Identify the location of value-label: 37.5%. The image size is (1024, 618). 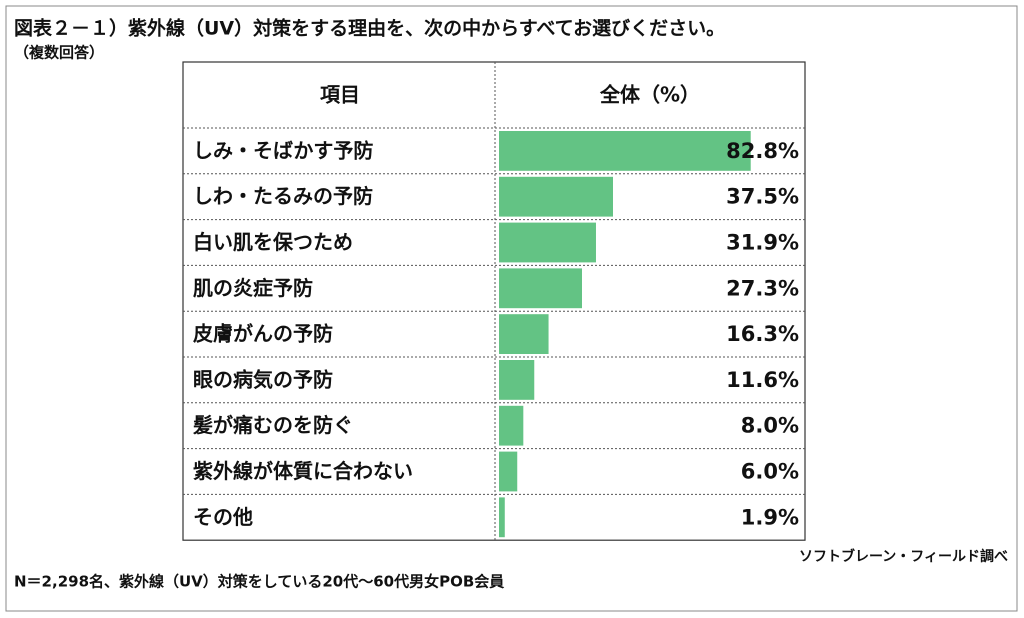
(762, 197).